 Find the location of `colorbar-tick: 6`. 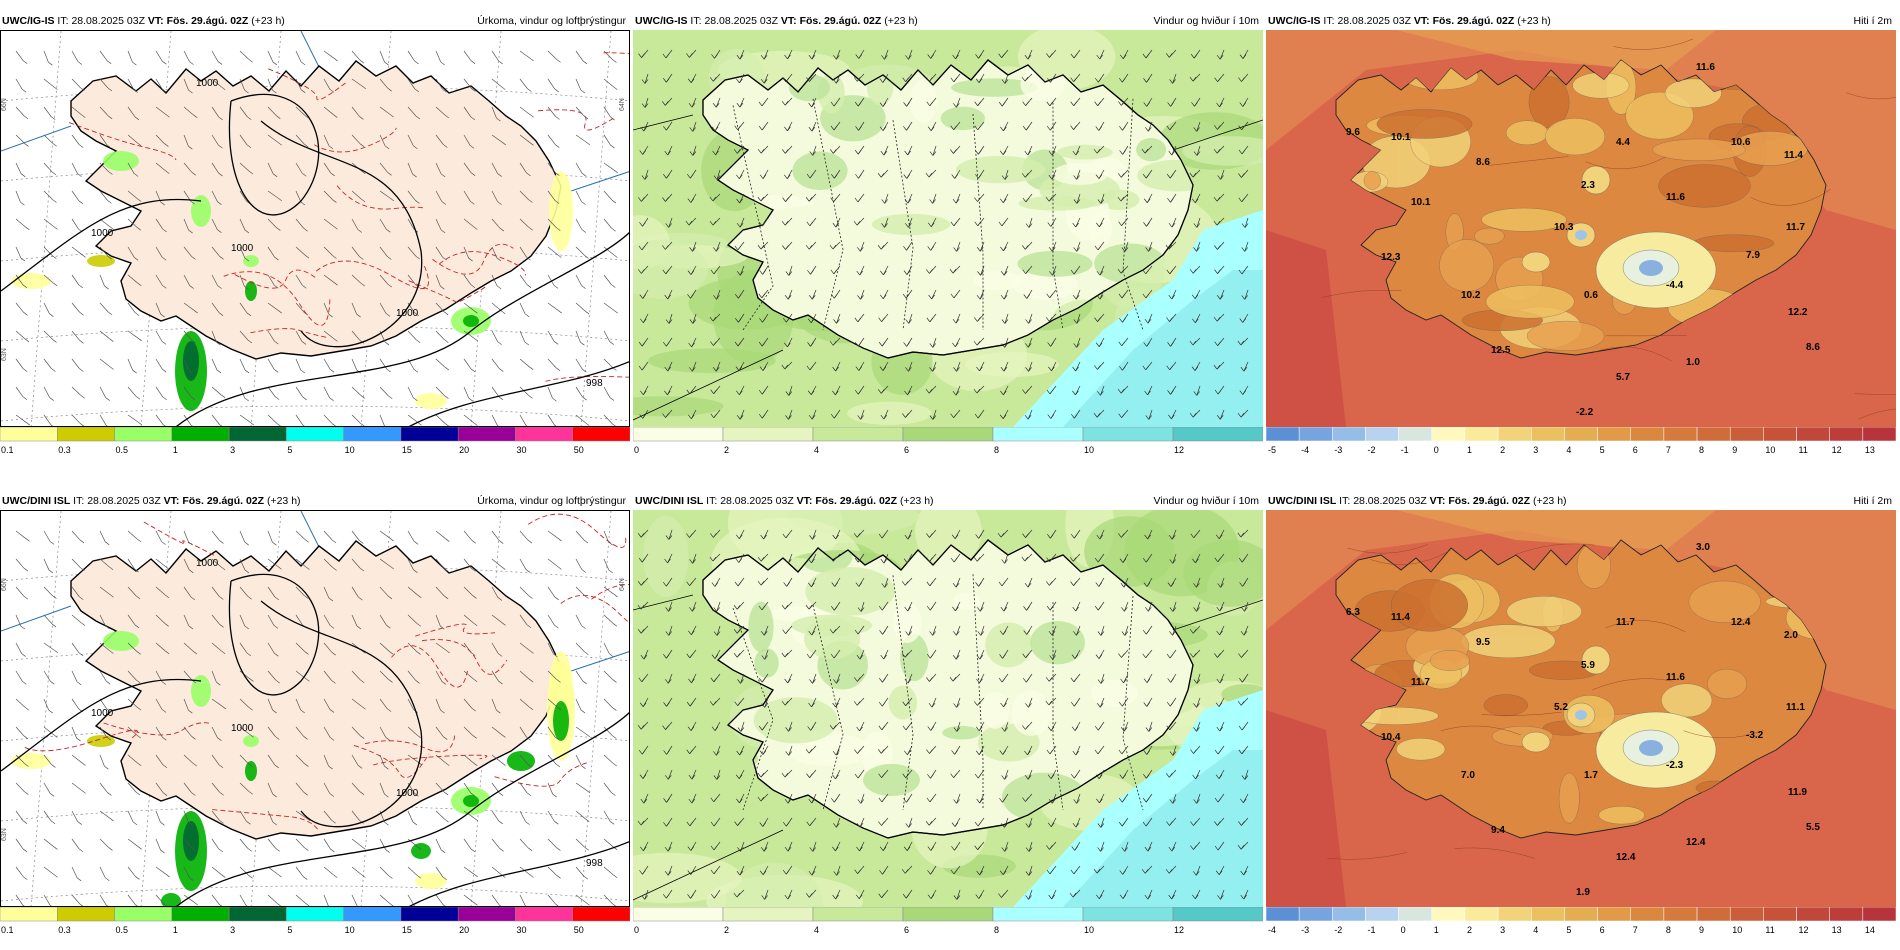

colorbar-tick: 6 is located at coordinates (1602, 930).